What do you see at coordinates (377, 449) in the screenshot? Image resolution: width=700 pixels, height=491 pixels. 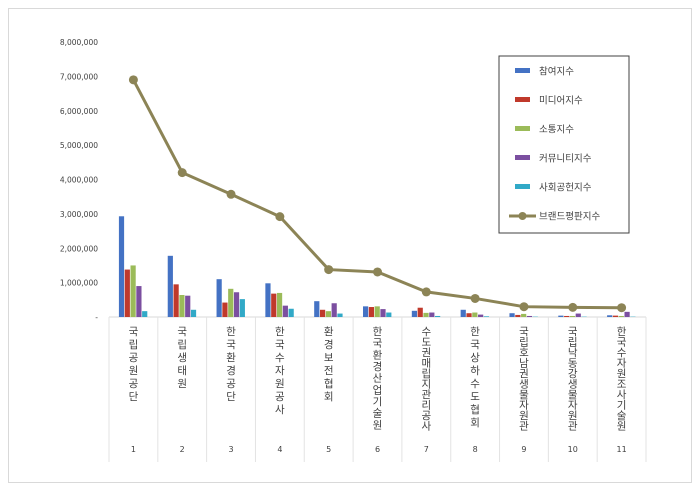 I see `category-number-label: 6` at bounding box center [377, 449].